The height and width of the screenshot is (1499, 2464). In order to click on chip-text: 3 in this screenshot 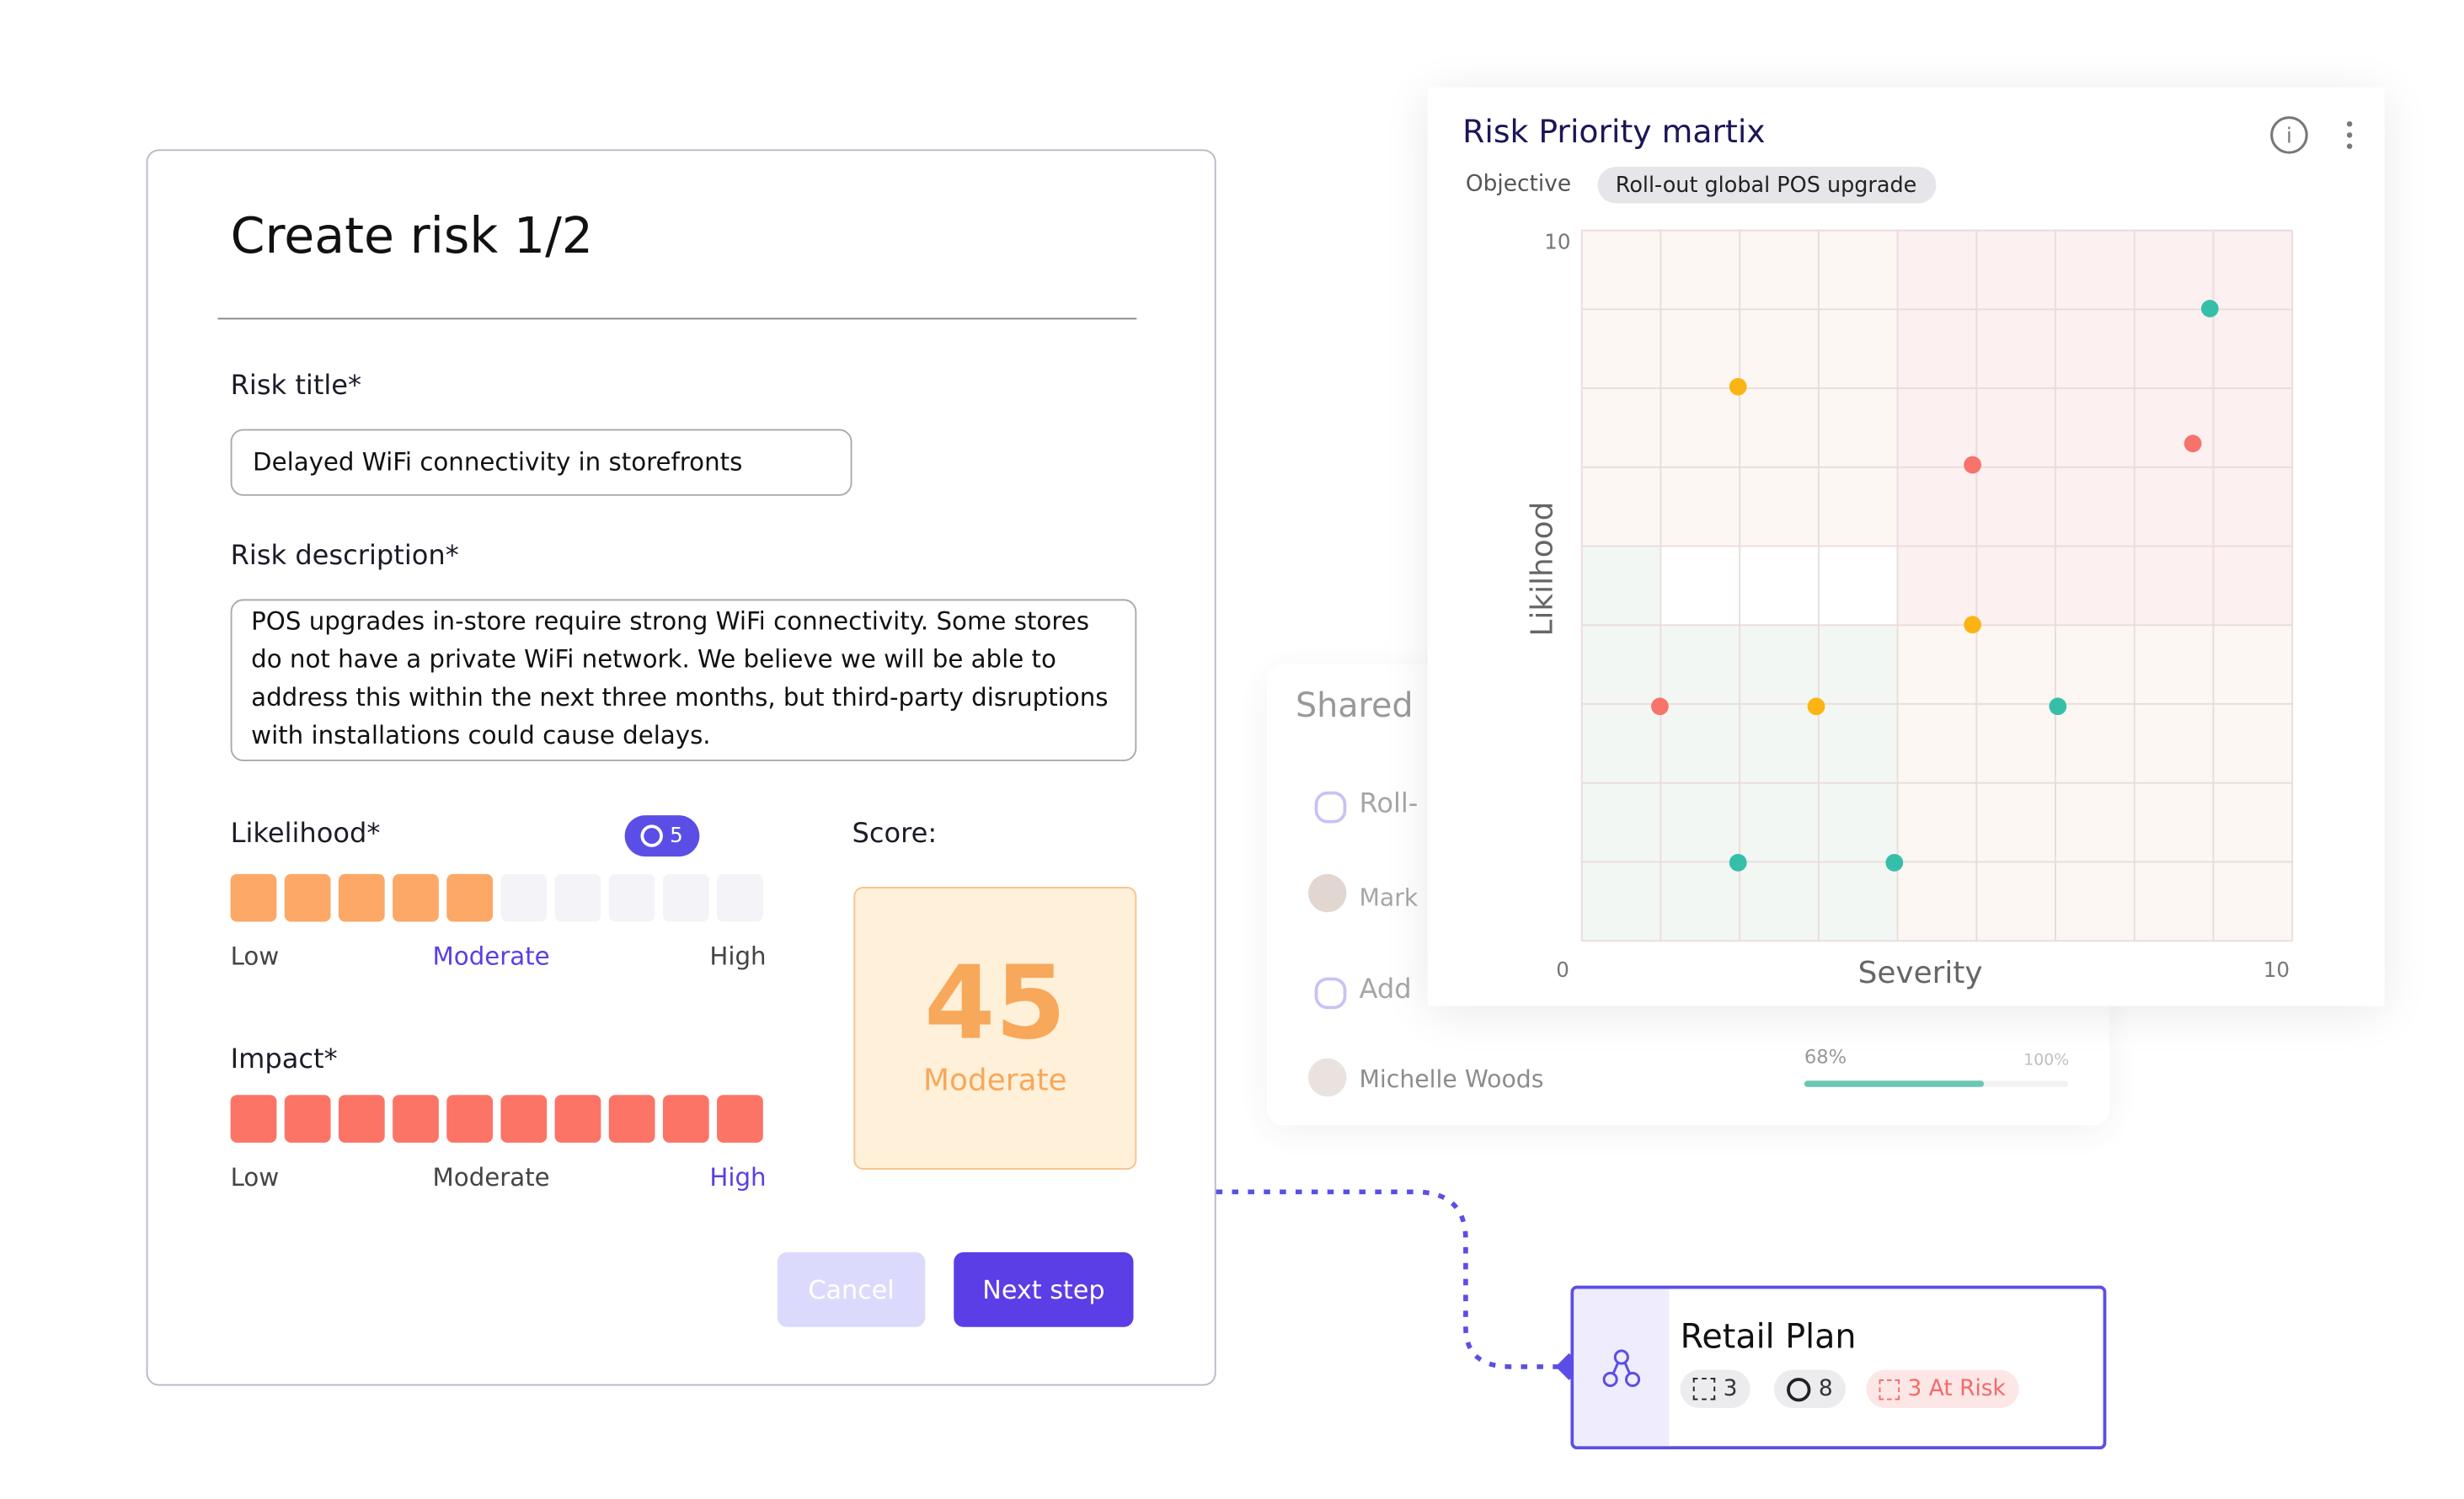, I will do `click(1731, 1389)`.